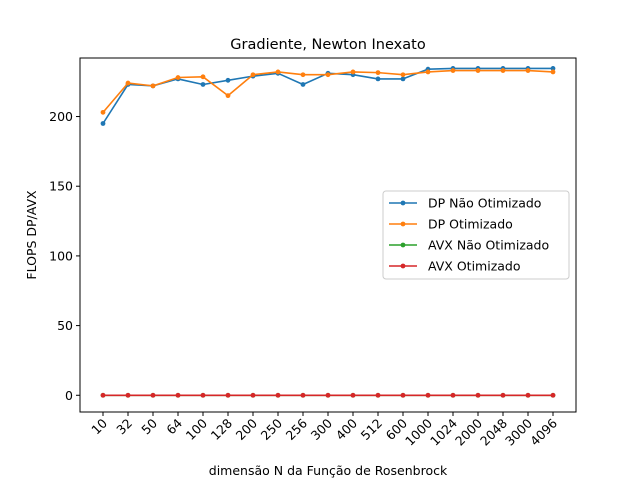 The width and height of the screenshot is (640, 480). Describe the element at coordinates (61, 186) in the screenshot. I see `y-tick-label: 150` at that location.